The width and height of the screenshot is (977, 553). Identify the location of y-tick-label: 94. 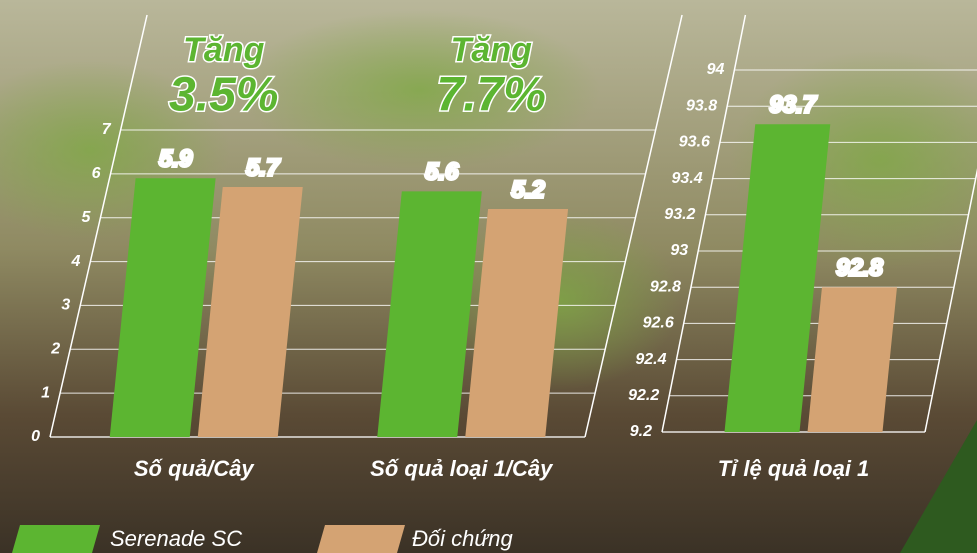
(716, 69).